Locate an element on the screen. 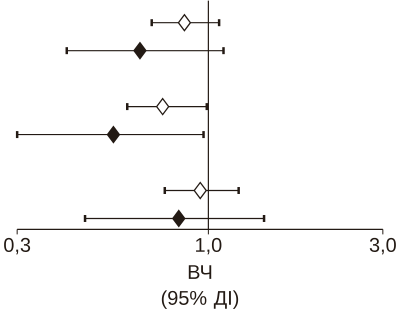 The height and width of the screenshot is (336, 400). x-tick-label: 1,0 is located at coordinates (209, 246).